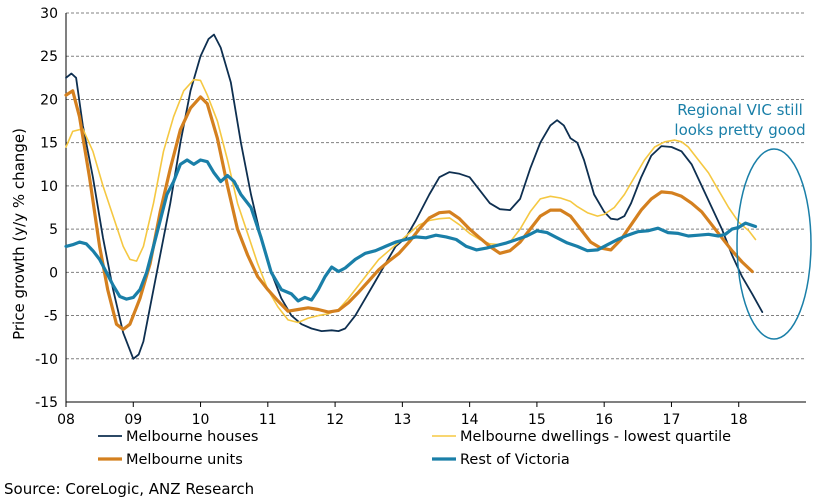  What do you see at coordinates (51, 317) in the screenshot?
I see `y-tick-label: -5` at bounding box center [51, 317].